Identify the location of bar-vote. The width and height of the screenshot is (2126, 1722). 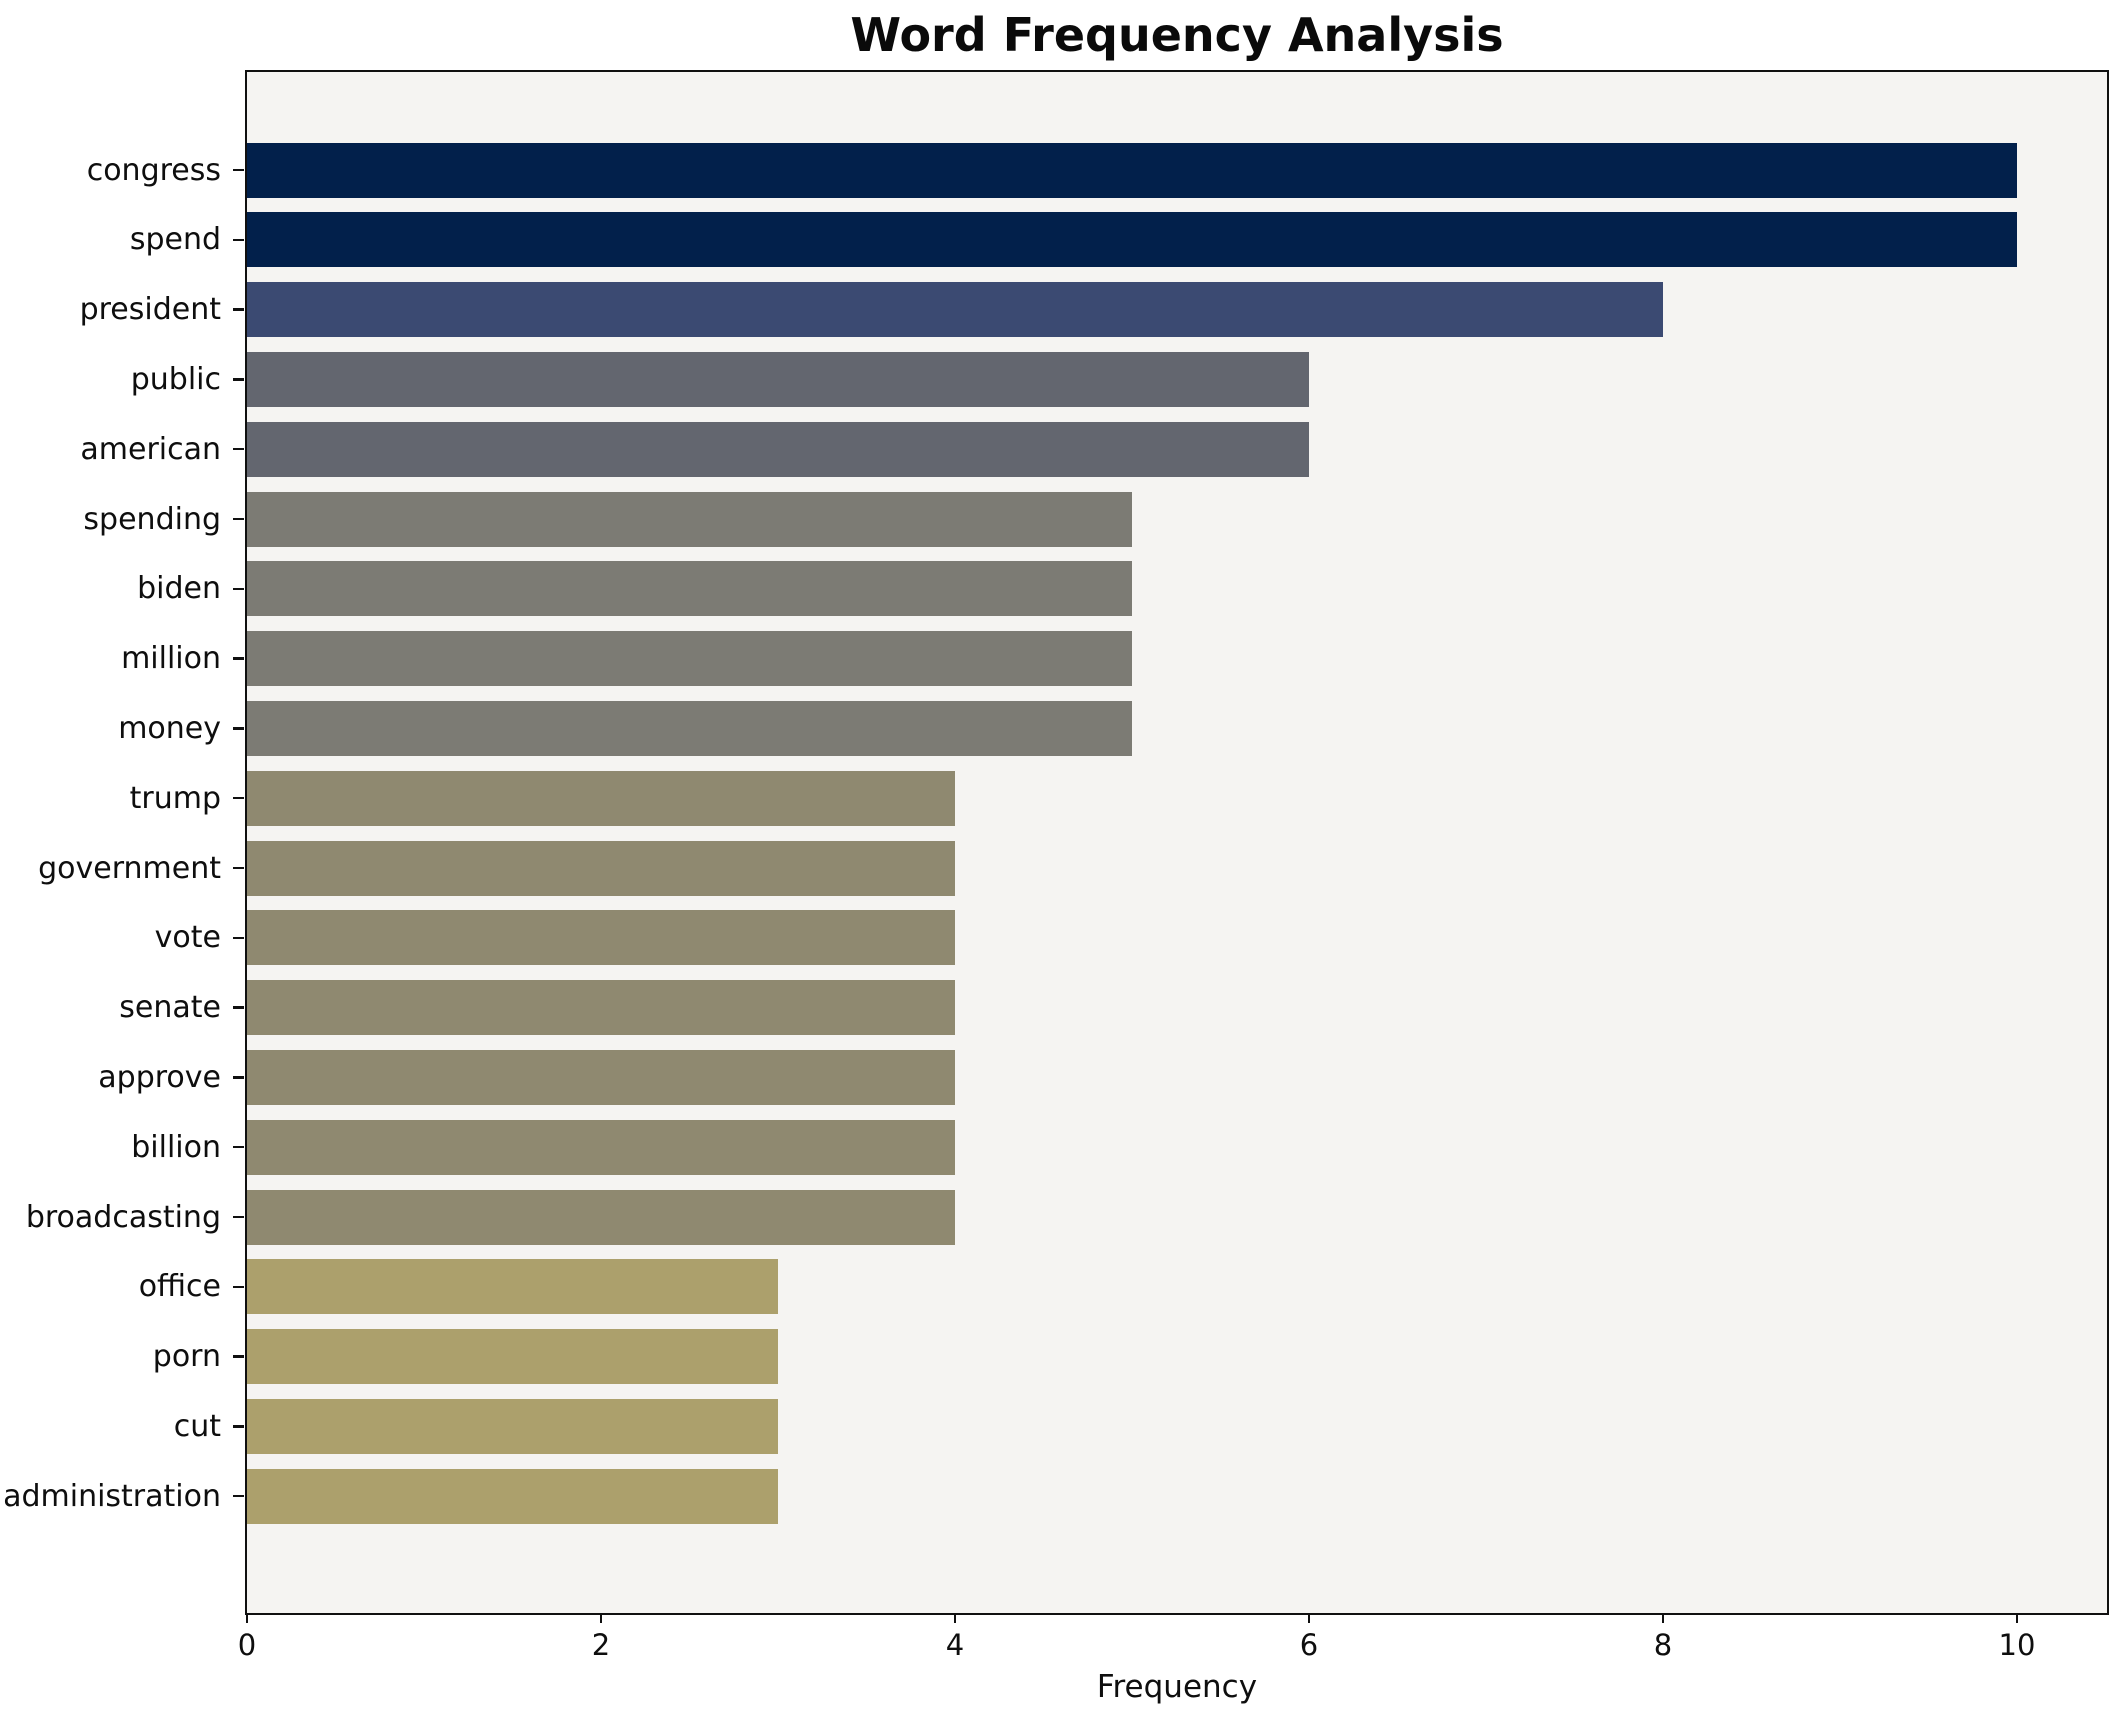
(600, 938).